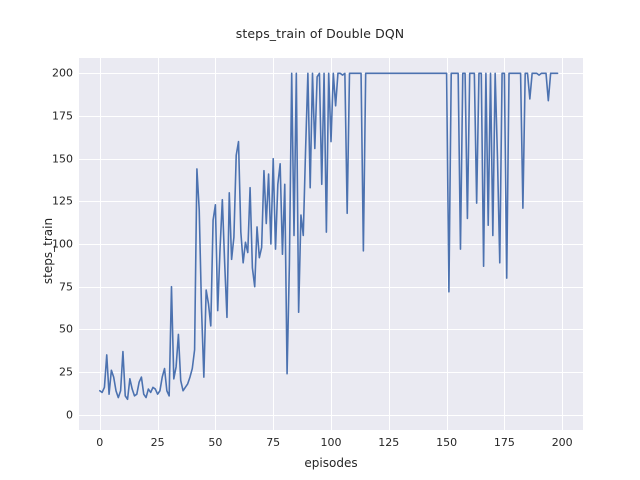 This screenshot has height=480, width=640. I want to click on x-tick-label: 75, so click(273, 442).